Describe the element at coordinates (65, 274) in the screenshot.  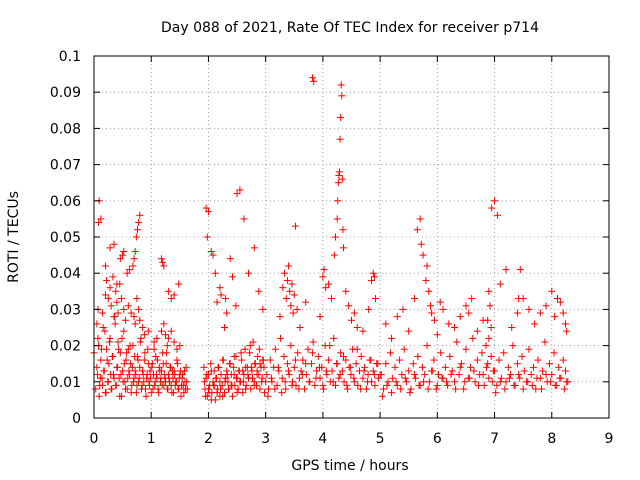
I see `y-tick-label: 0.04` at that location.